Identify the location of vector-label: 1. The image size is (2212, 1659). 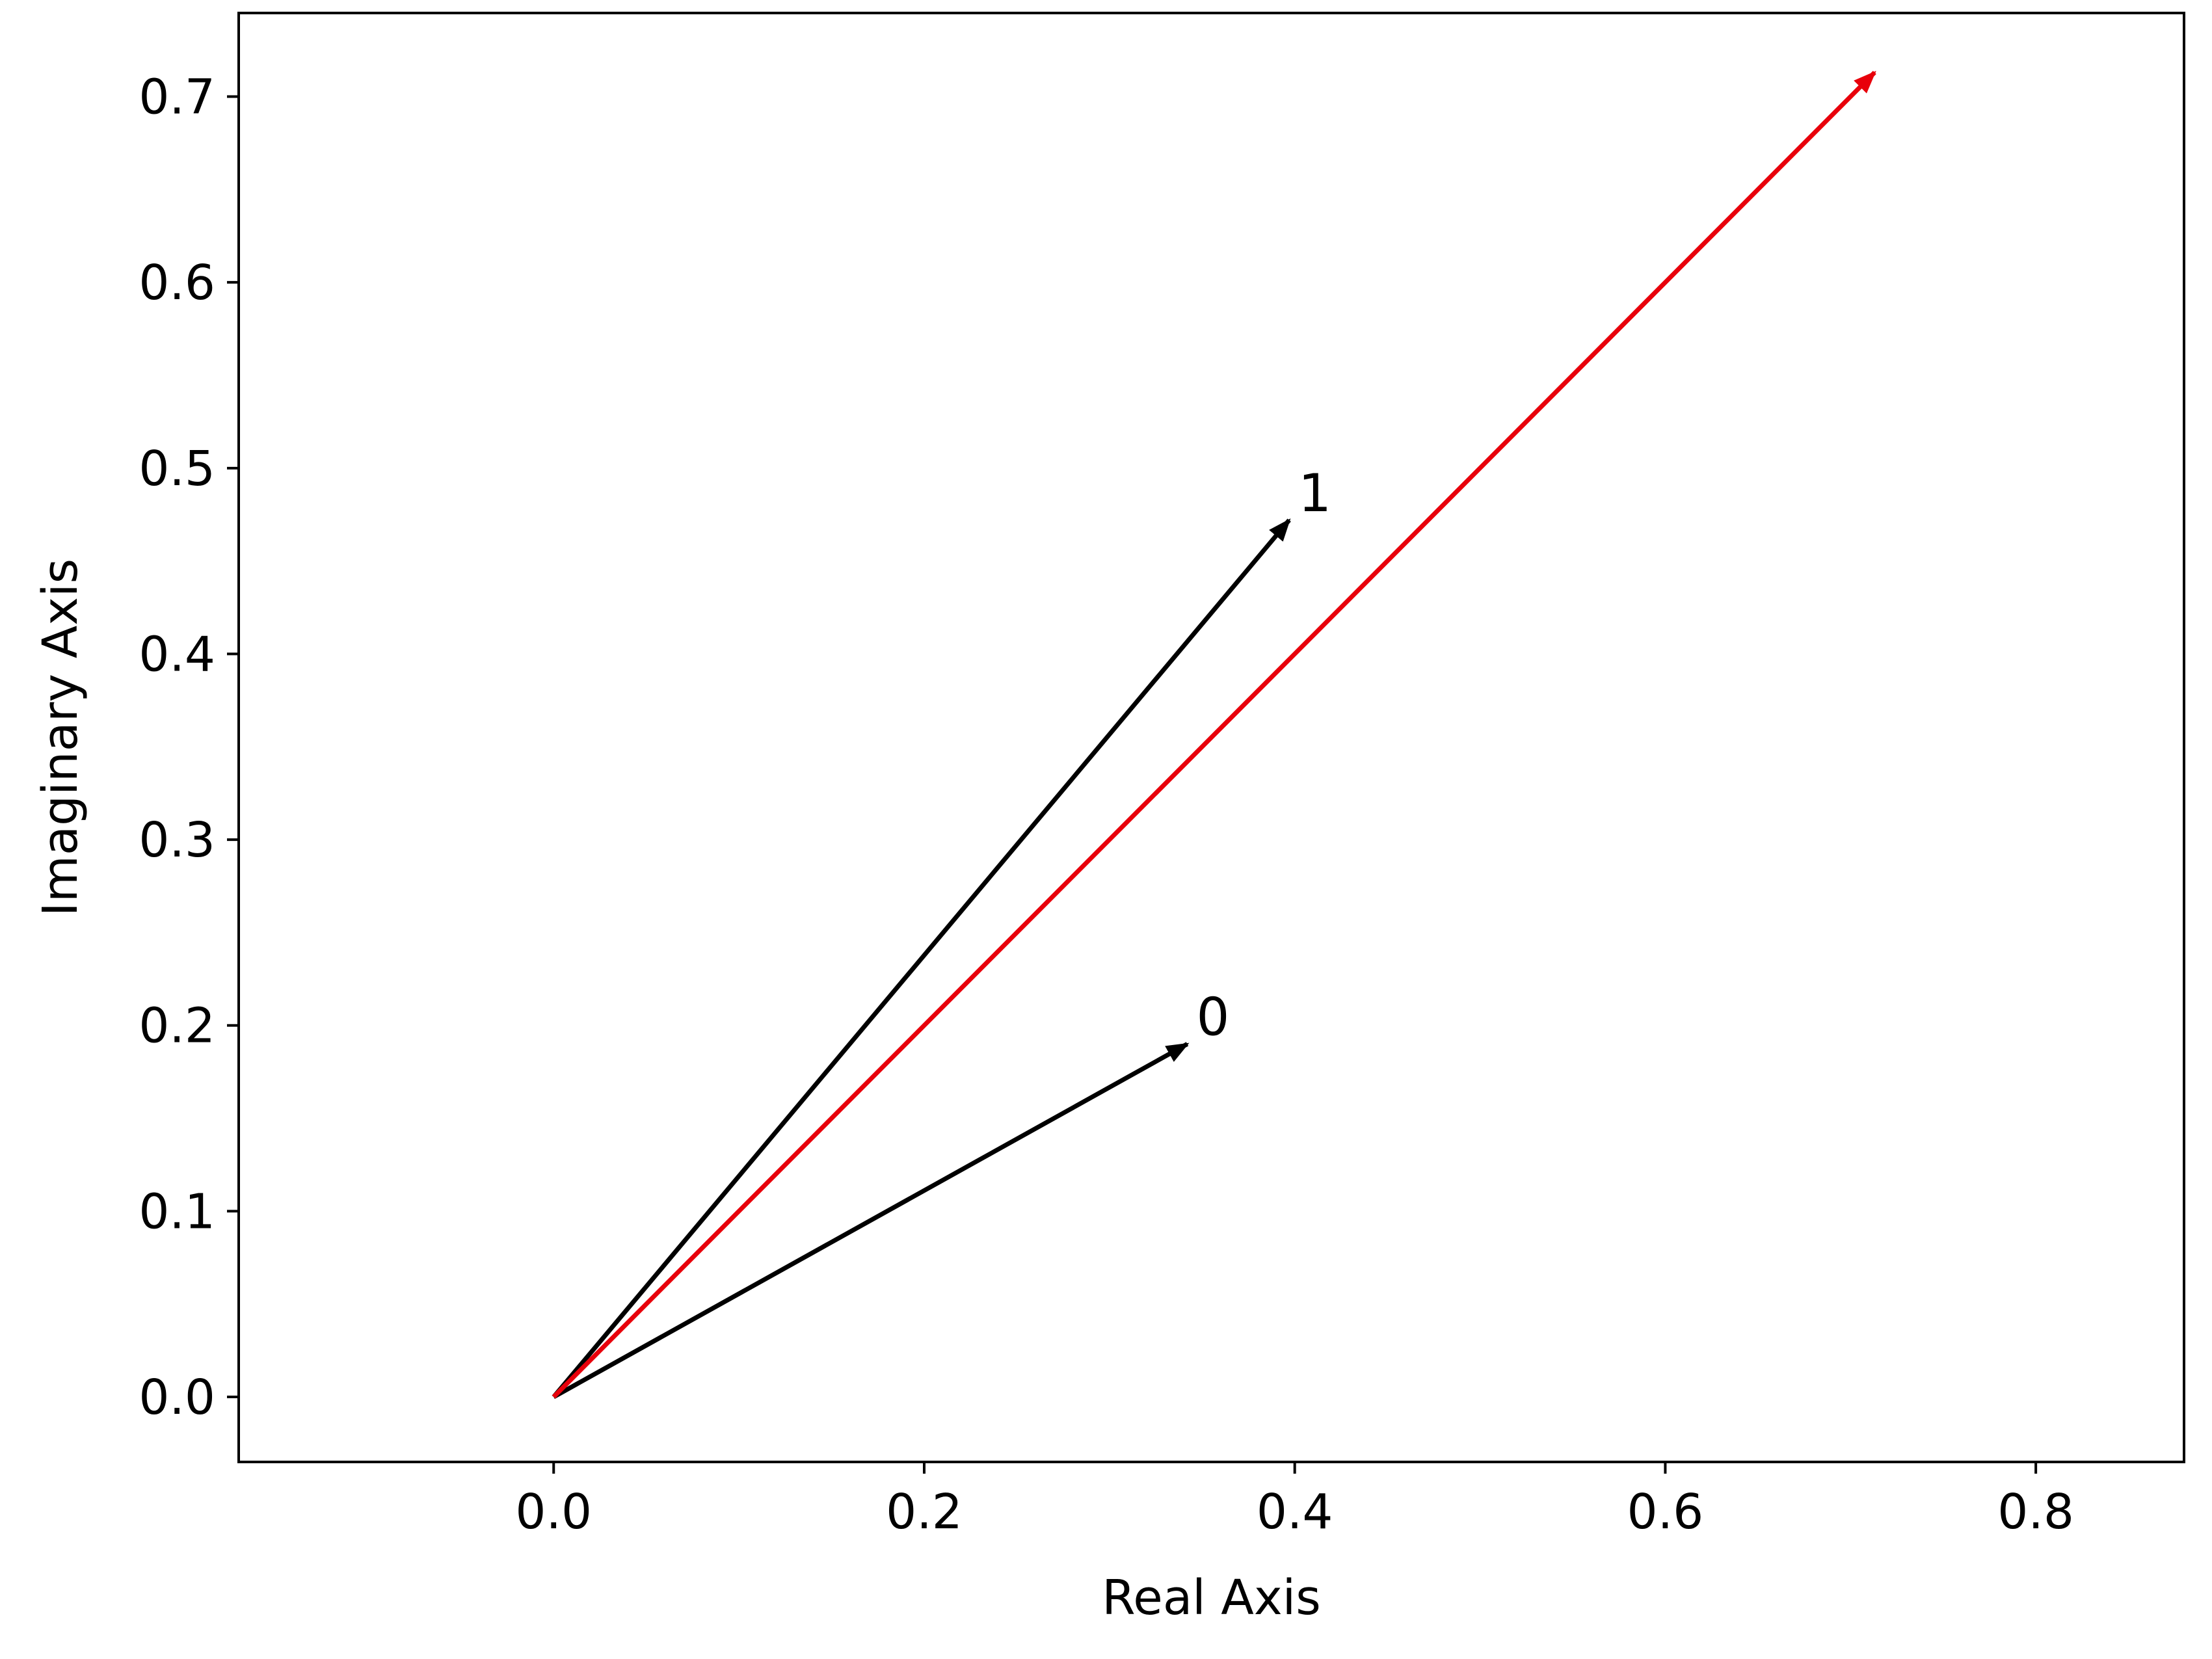
(1314, 493).